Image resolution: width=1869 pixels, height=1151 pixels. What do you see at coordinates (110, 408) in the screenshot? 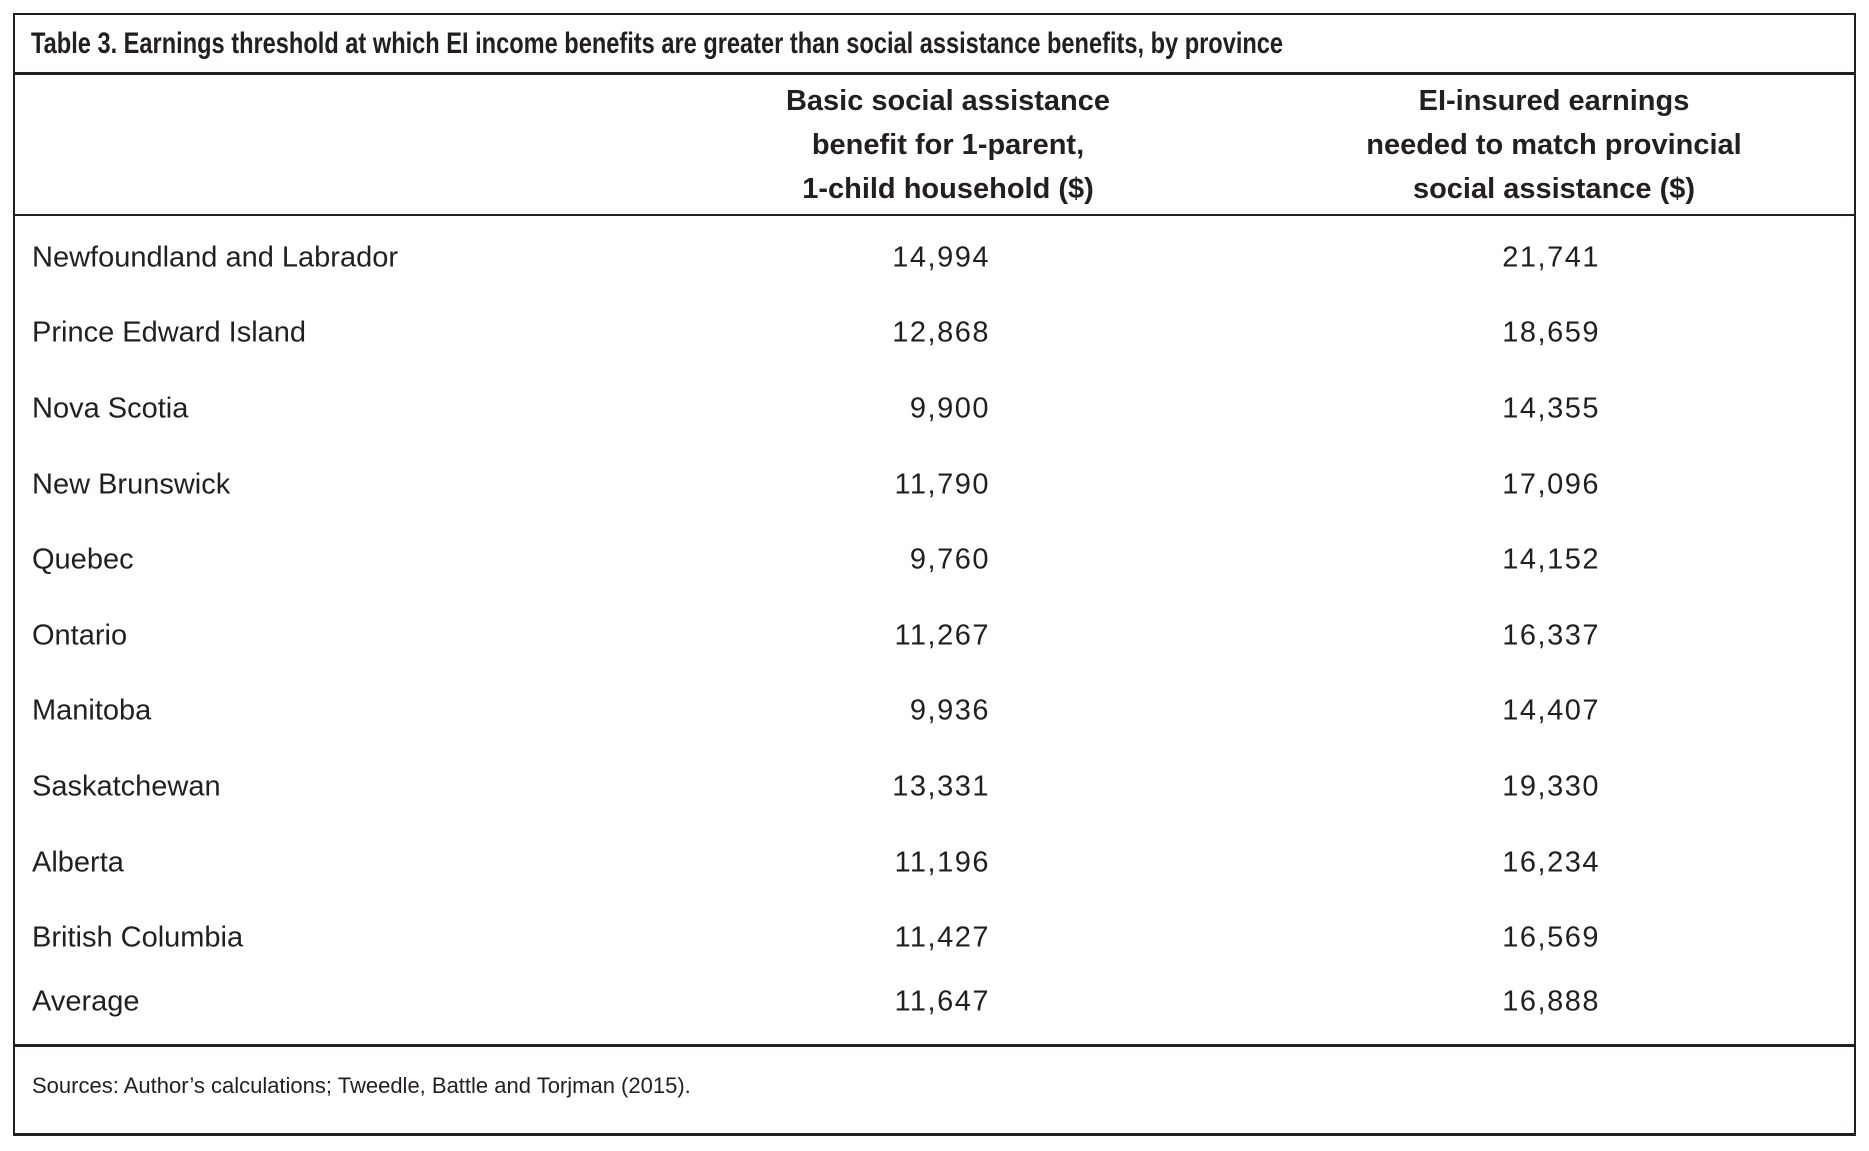
I see `province-cell: Nova Scotia` at bounding box center [110, 408].